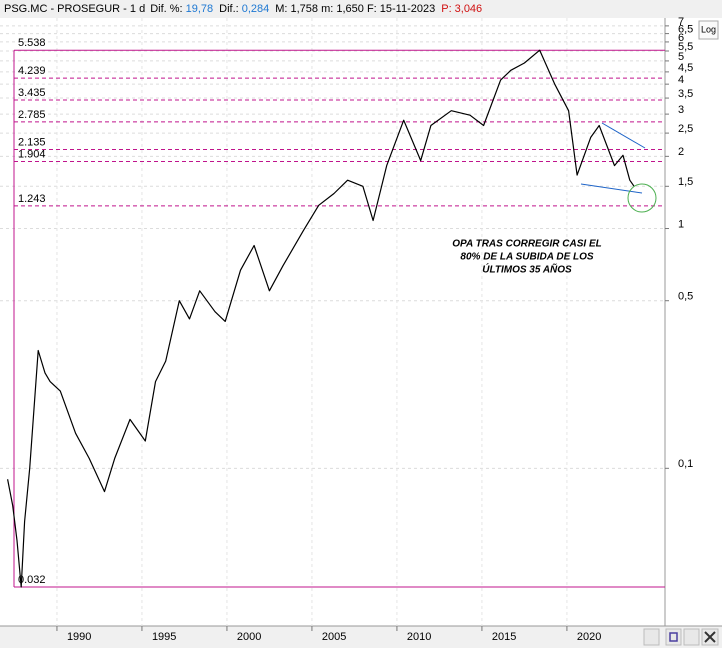 Image resolution: width=722 pixels, height=648 pixels. I want to click on level-label: 3.435, so click(32, 93).